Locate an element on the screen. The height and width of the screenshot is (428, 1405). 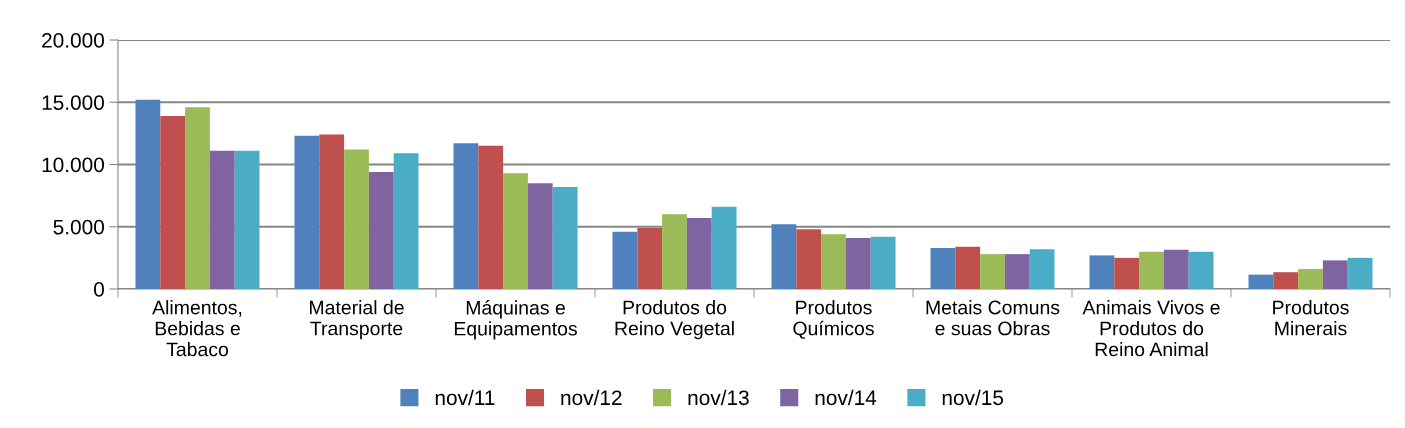
x-tick-label: Animais Vivos e Produtos do Reino Animal is located at coordinates (1151, 328).